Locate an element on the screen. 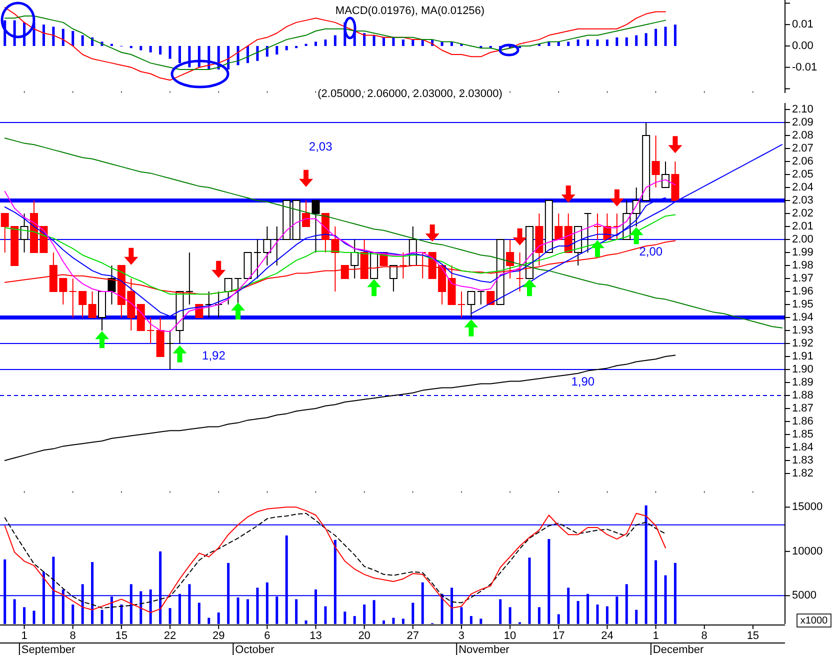 Image resolution: width=833 pixels, height=655 pixels. ref-line-label: 1,92 is located at coordinates (214, 355).